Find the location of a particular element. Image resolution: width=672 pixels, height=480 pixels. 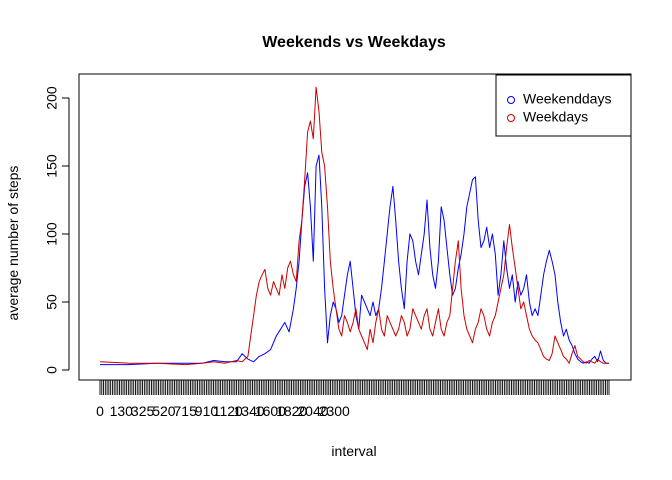

legend-entry: Weekenddays is located at coordinates (567, 99).